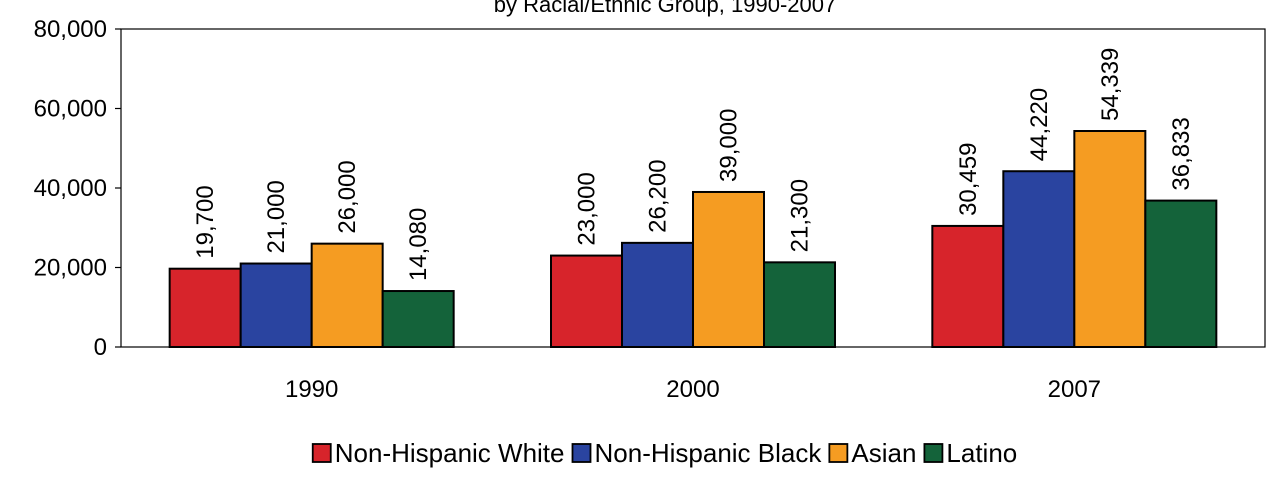 This screenshot has height=477, width=1269. What do you see at coordinates (276, 216) in the screenshot?
I see `data-label: 21,000` at bounding box center [276, 216].